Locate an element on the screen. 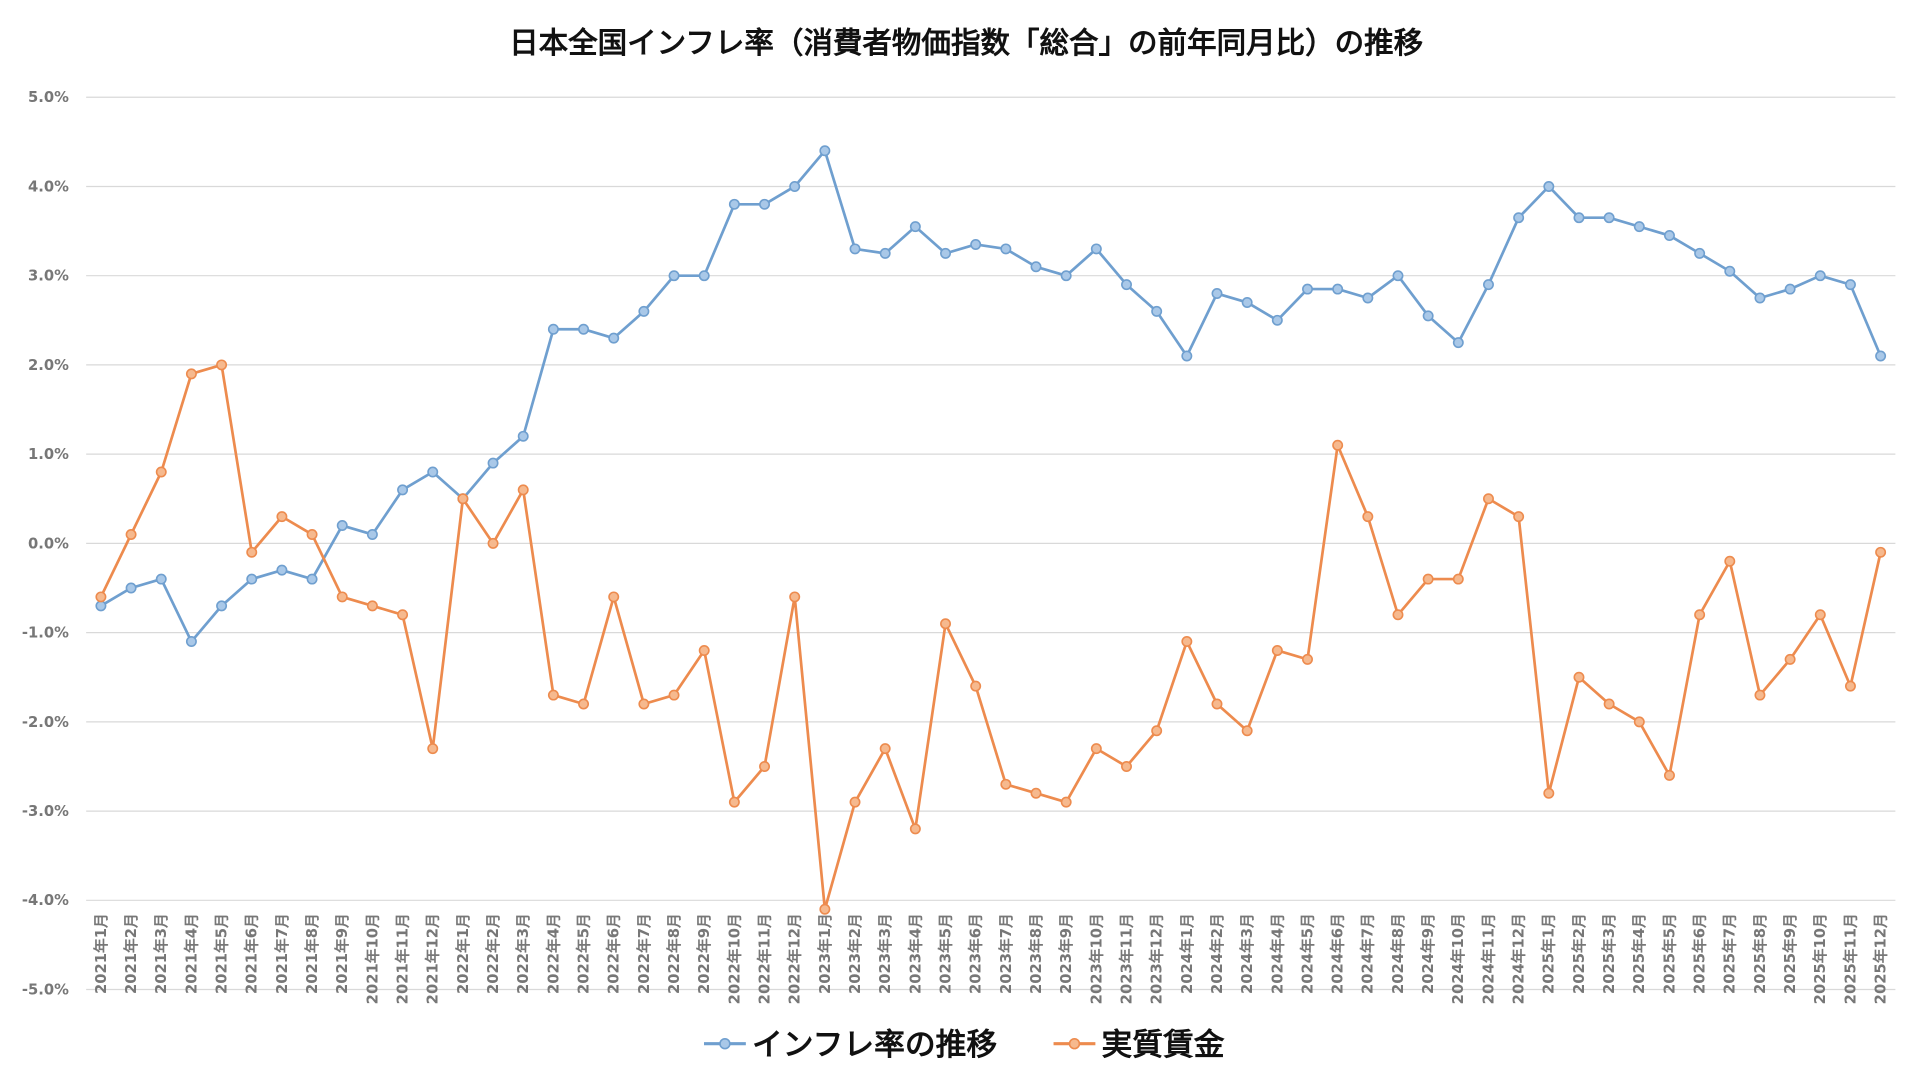 The image size is (1920, 1080). x-tick-label: 2023年5月 is located at coordinates (945, 953).